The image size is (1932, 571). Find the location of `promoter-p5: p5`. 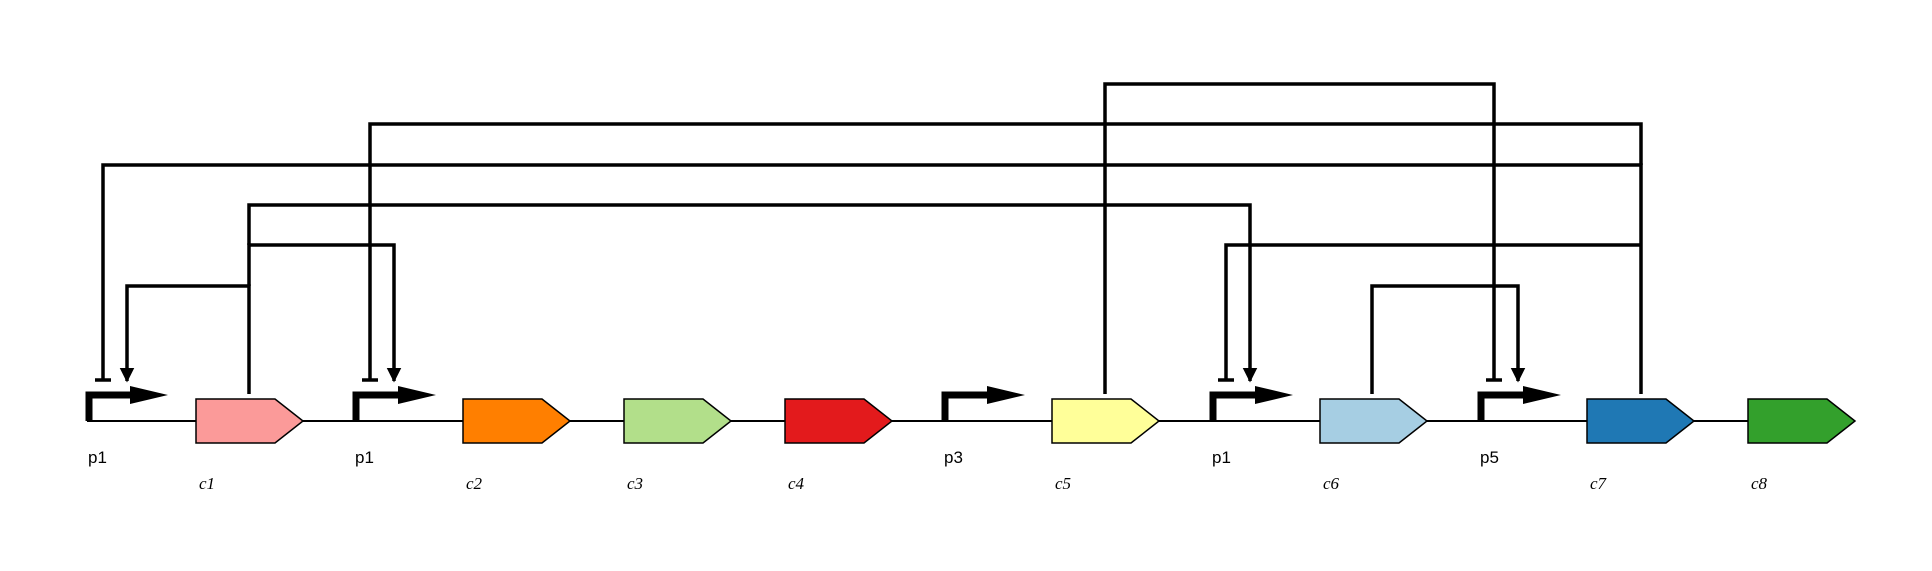

promoter-p5: p5 is located at coordinates (1520, 426).